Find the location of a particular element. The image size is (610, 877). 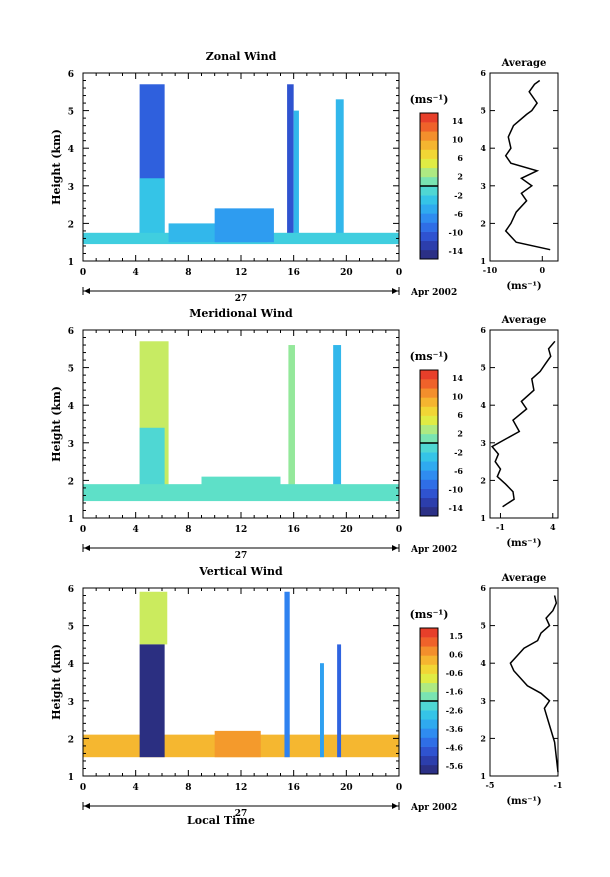

x-axis-label: Local Time is located at coordinates (221, 820).